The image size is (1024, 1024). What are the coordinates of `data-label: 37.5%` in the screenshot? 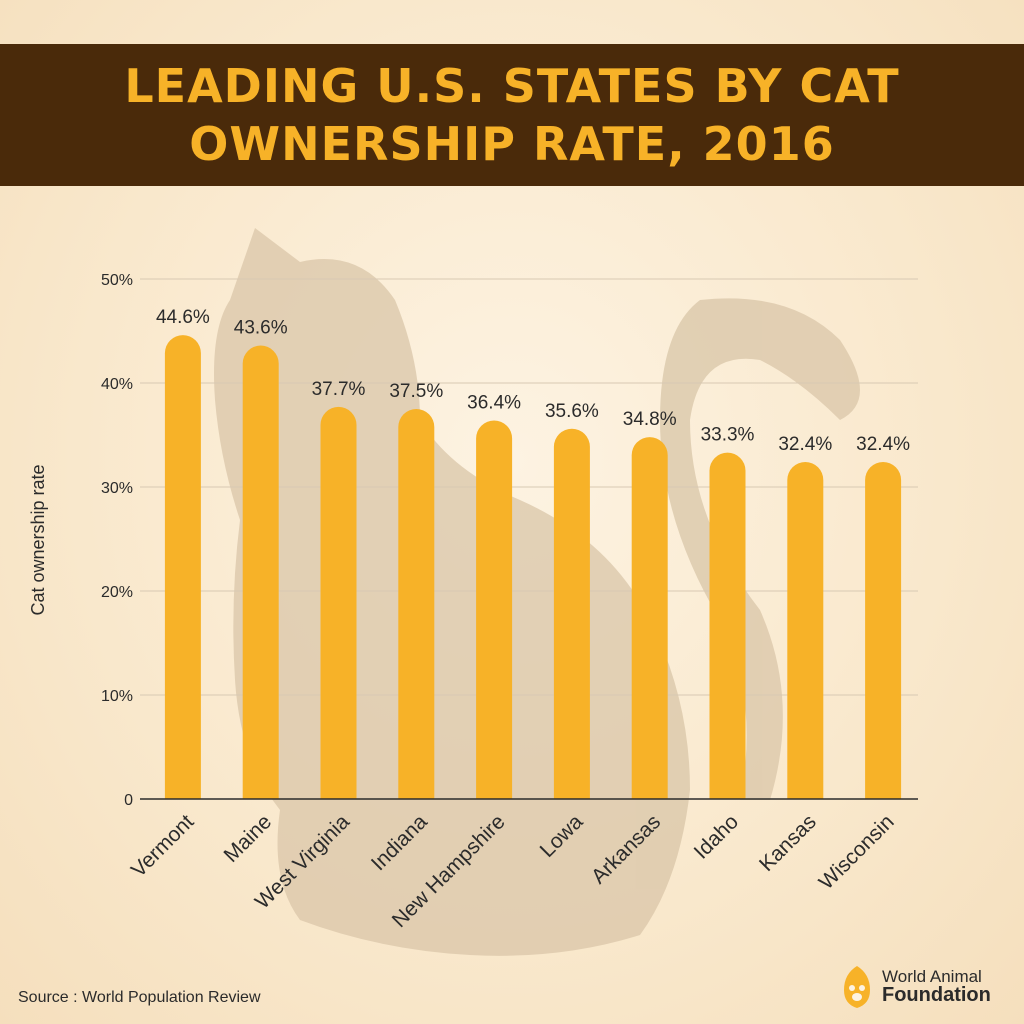 It's located at (416, 391).